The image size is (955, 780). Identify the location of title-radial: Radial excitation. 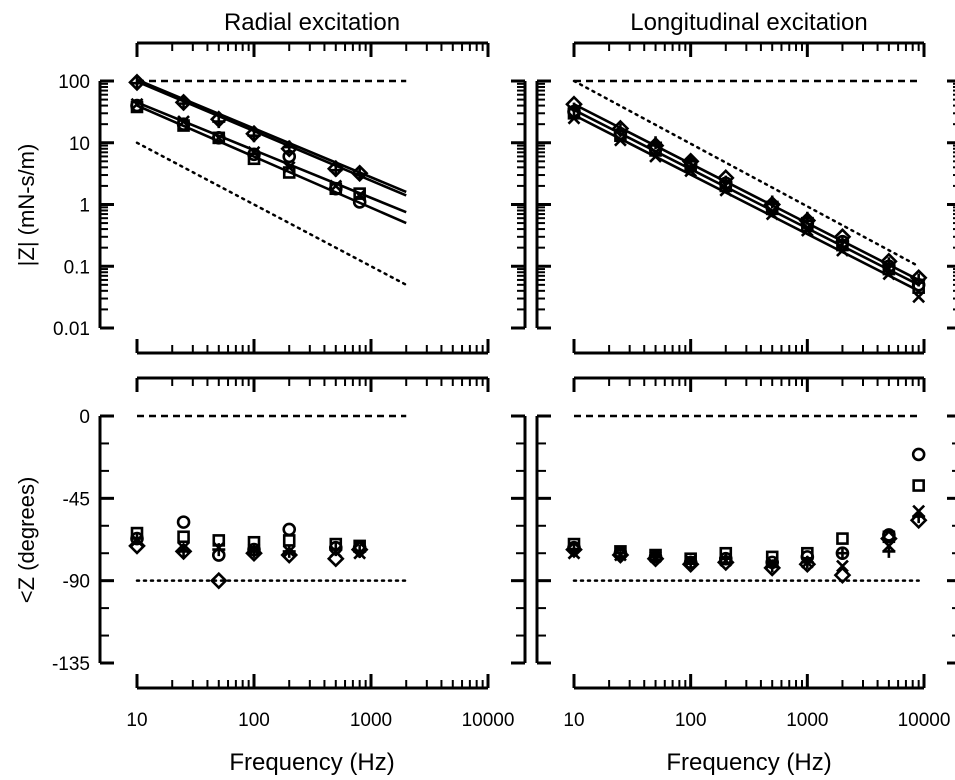
(312, 22).